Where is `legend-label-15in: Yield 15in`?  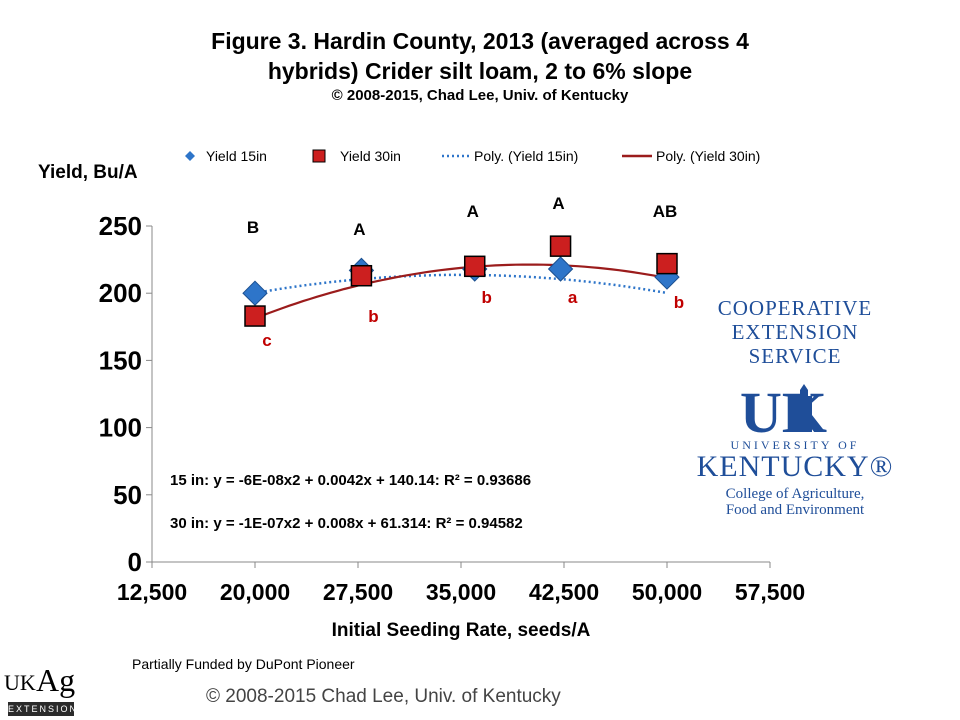 legend-label-15in: Yield 15in is located at coordinates (236, 156).